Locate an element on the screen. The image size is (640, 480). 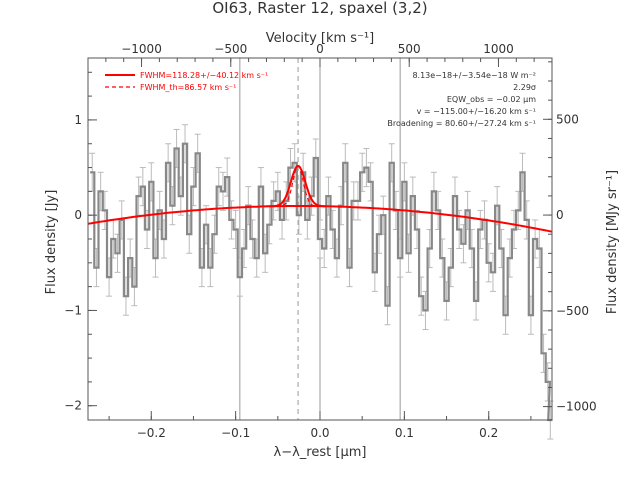
y-tick-label: 1 is located at coordinates (78, 120).